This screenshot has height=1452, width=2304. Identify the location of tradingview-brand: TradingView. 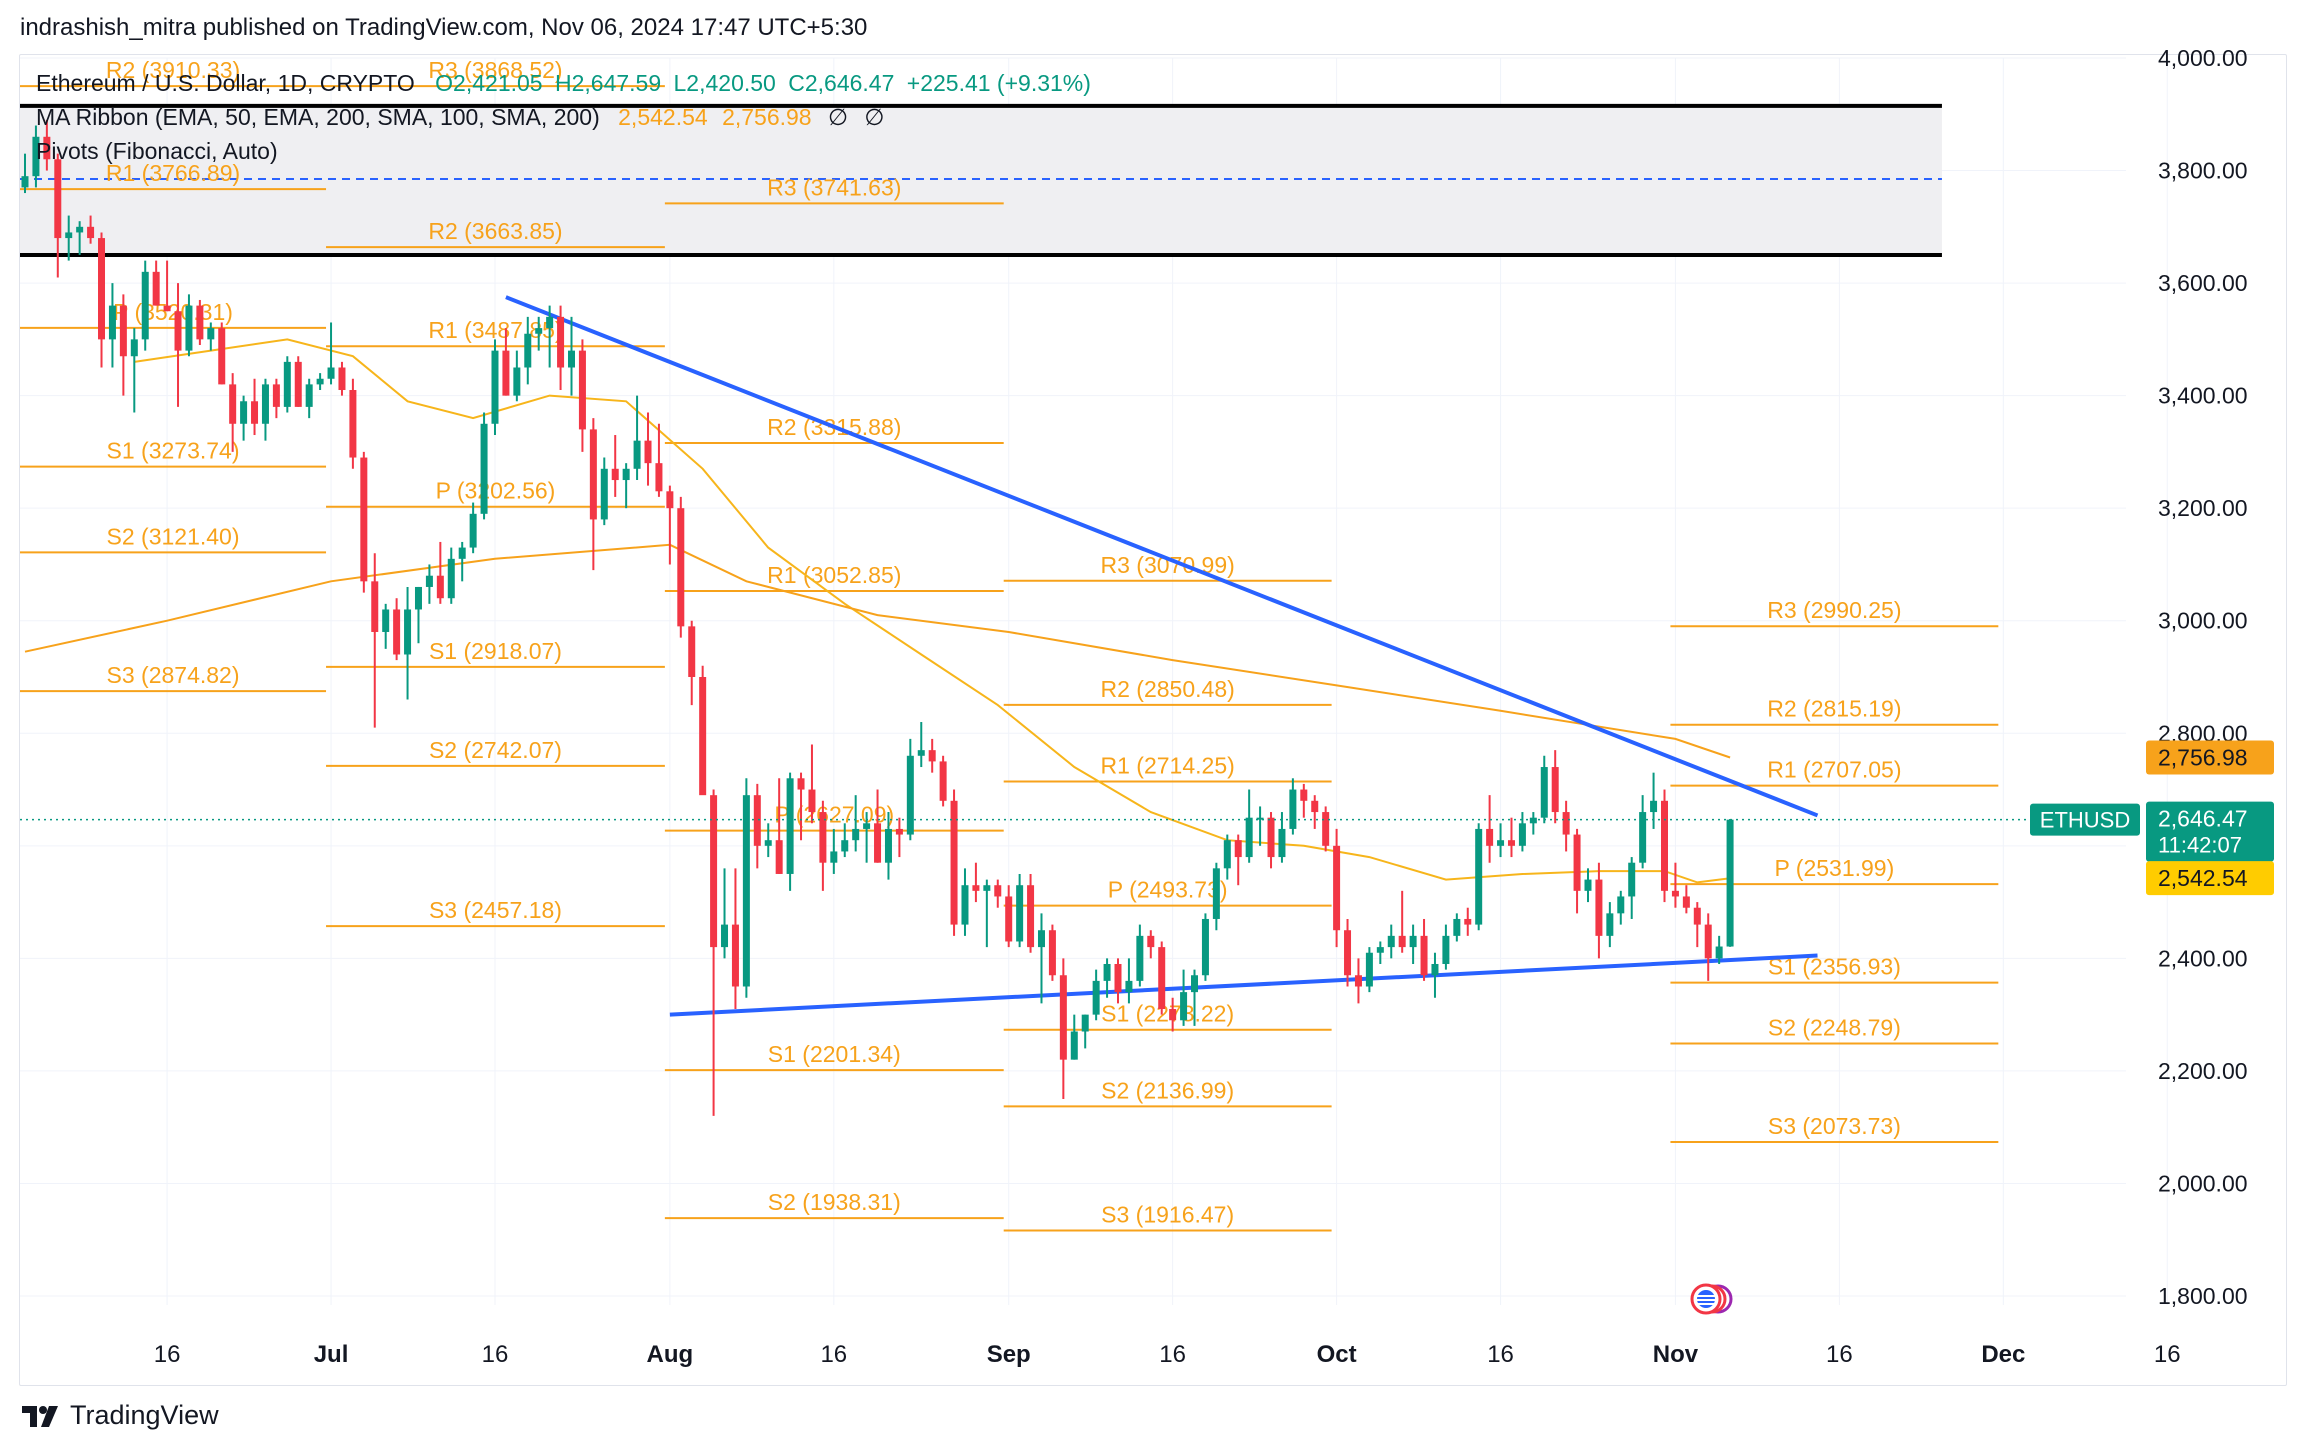
(120, 1415).